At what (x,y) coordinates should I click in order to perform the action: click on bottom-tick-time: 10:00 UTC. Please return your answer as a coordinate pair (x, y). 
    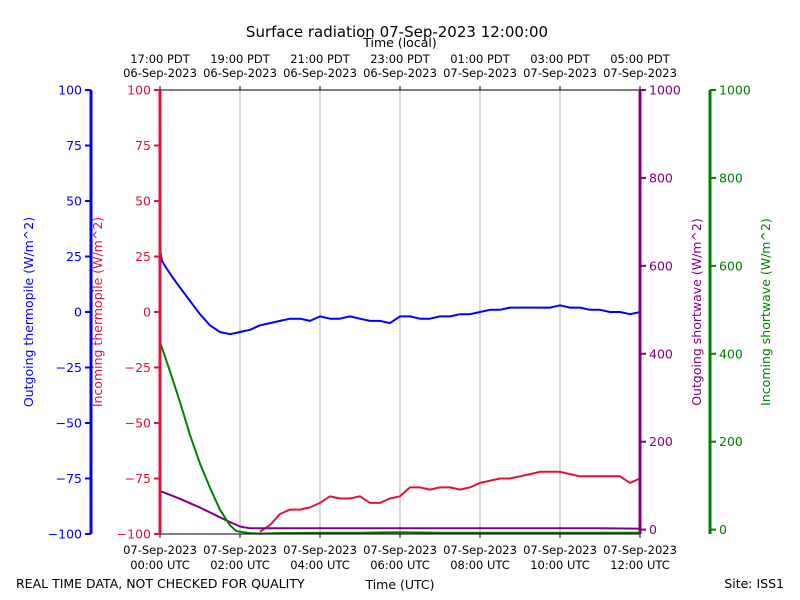
    Looking at the image, I should click on (560, 565).